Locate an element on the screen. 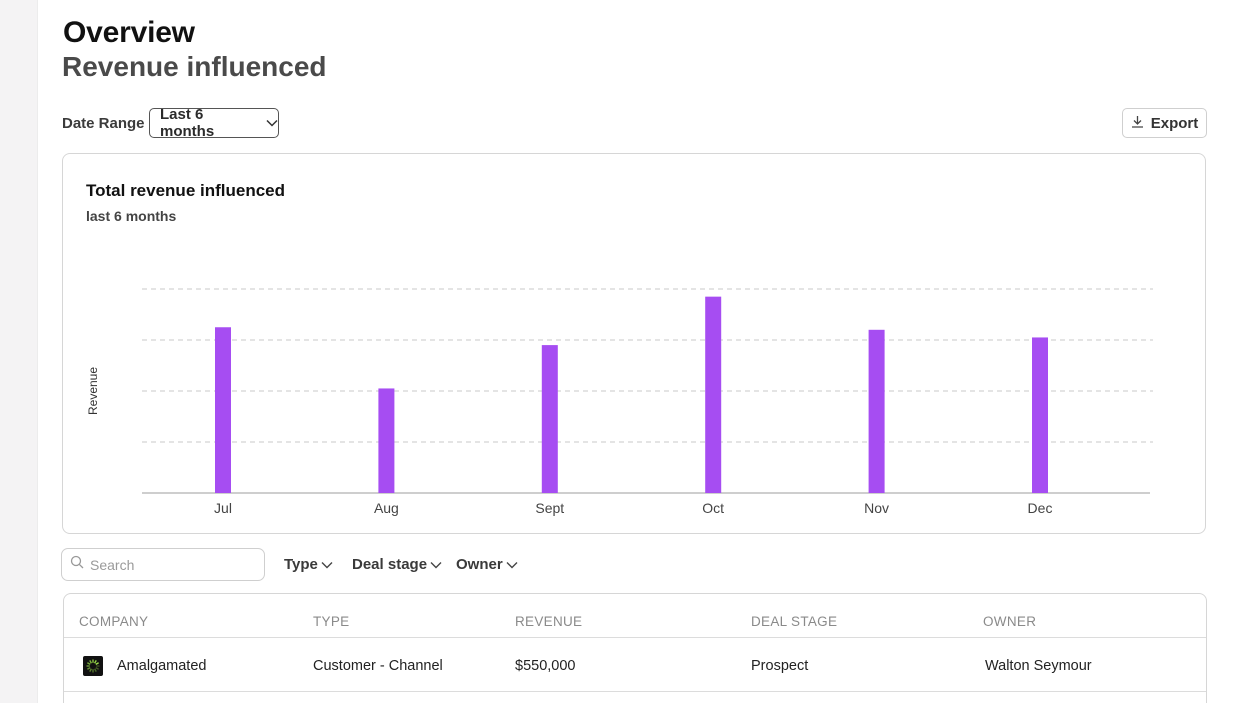  column-header-company: COMPANY is located at coordinates (114, 621).